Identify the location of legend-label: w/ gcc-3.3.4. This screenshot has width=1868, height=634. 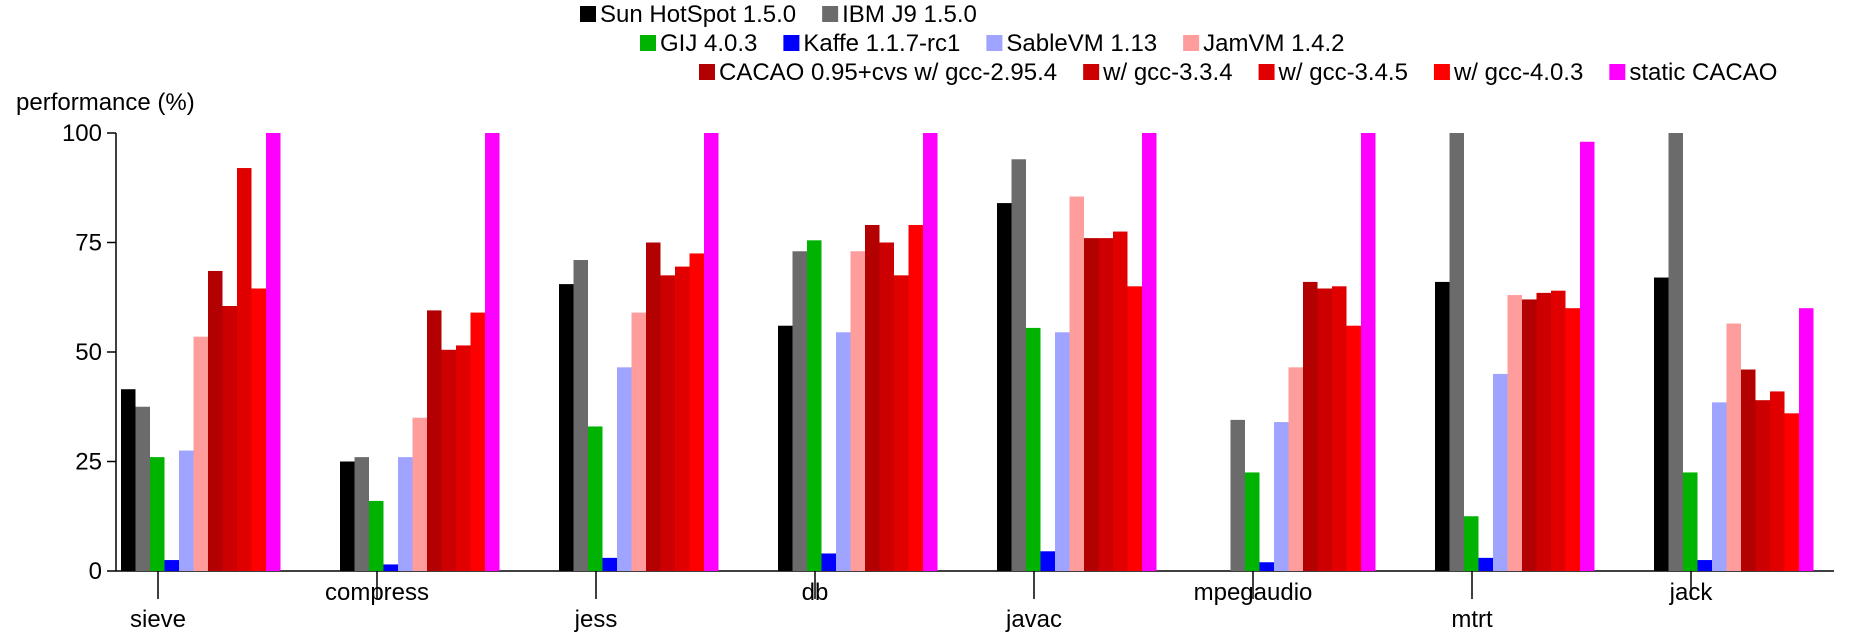
(1167, 72).